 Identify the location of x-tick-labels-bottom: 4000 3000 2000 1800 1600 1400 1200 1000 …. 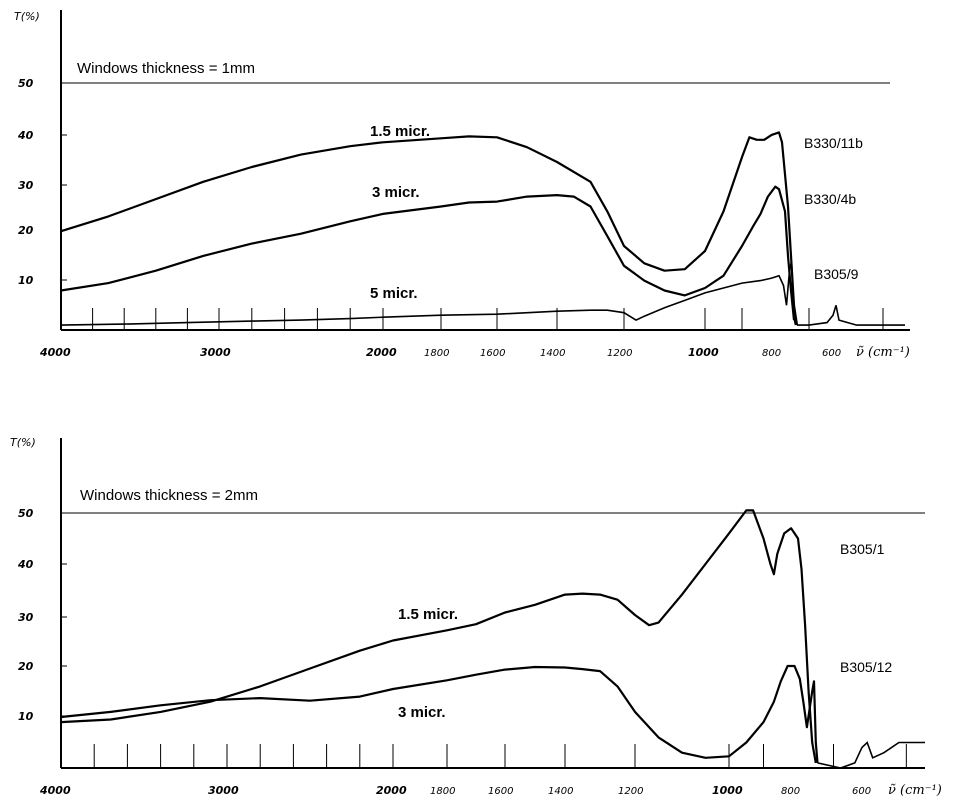
(490, 790).